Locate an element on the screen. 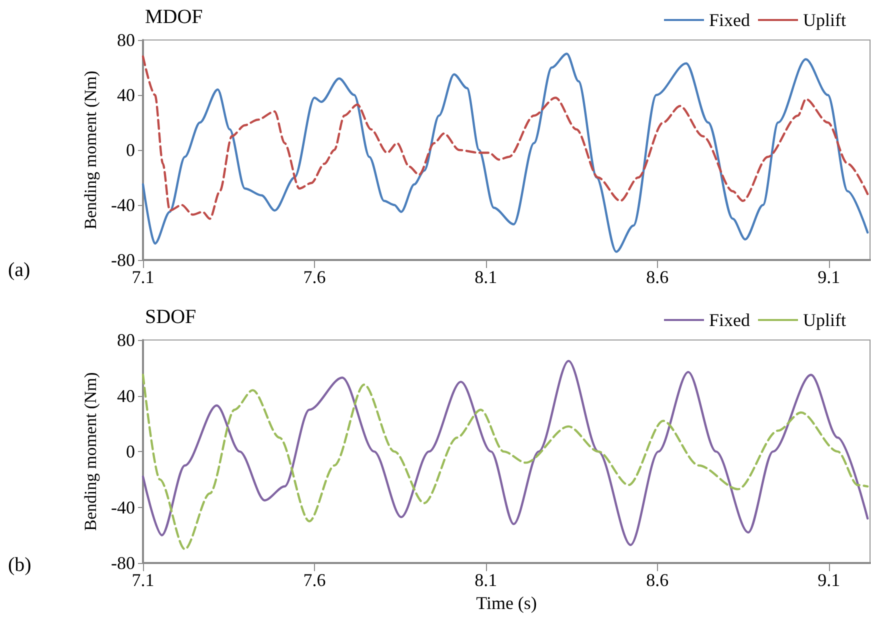 The image size is (871, 617). y-tick-label: -80 is located at coordinates (123, 260).